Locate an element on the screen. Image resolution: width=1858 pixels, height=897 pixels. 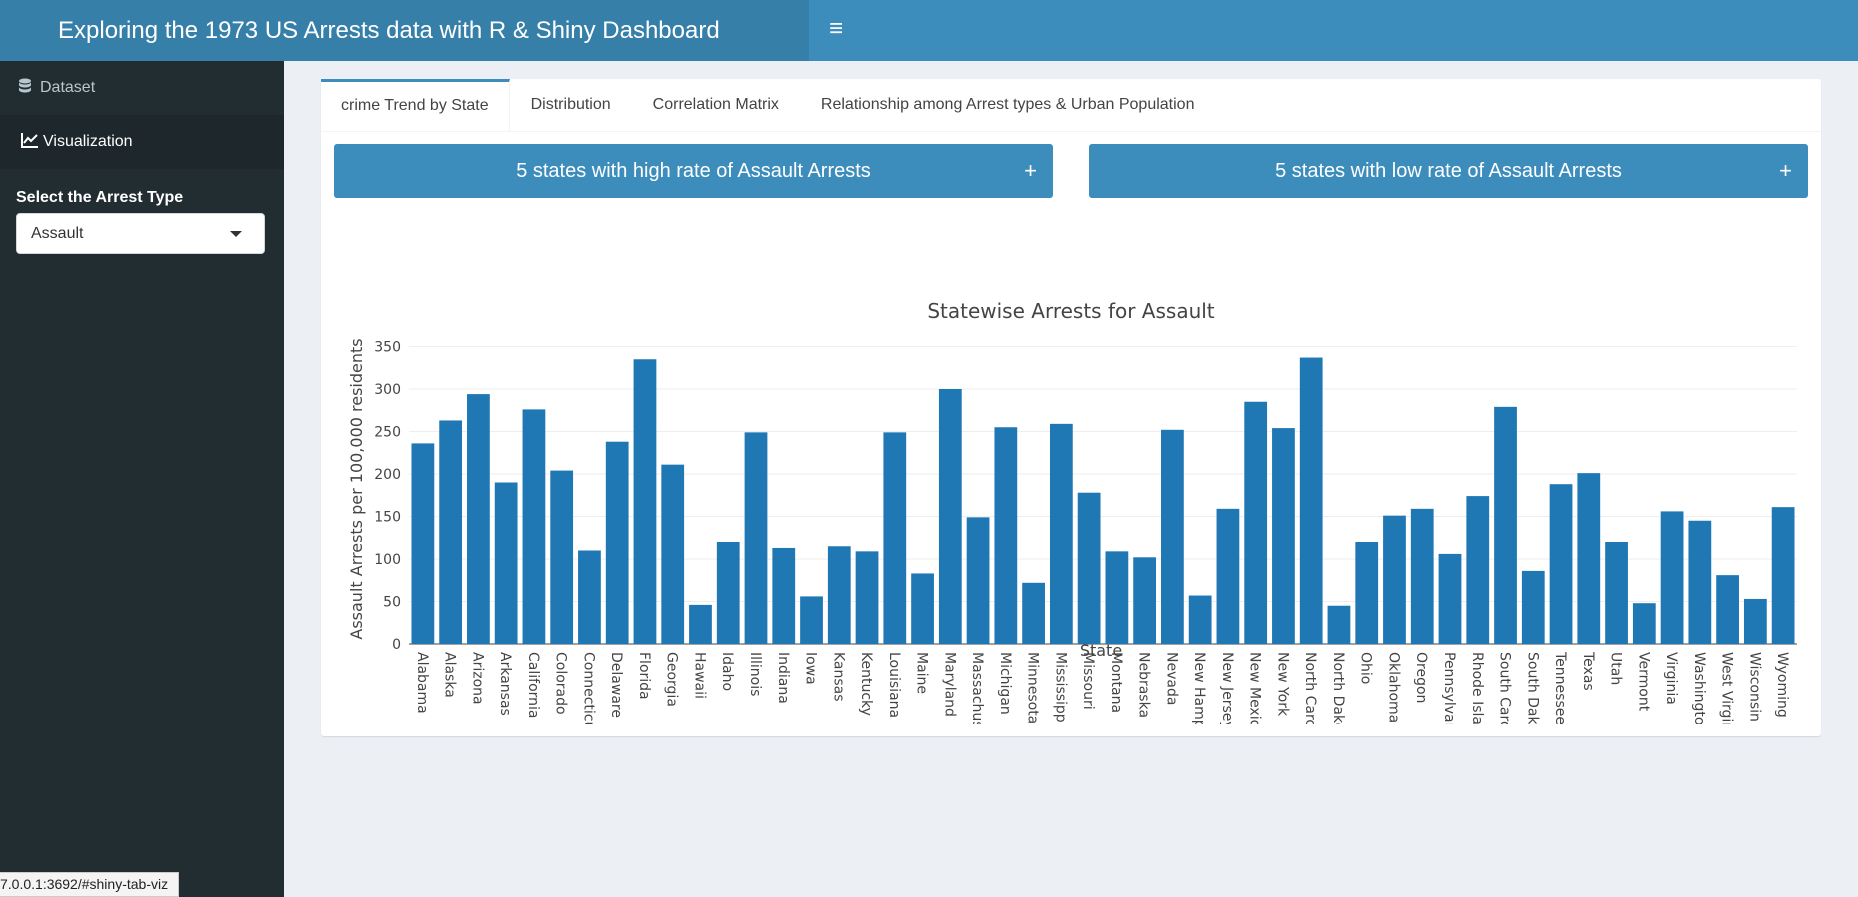
y-tick-labels: 0 50 100 150 200 250 300 350 is located at coordinates (387, 497).